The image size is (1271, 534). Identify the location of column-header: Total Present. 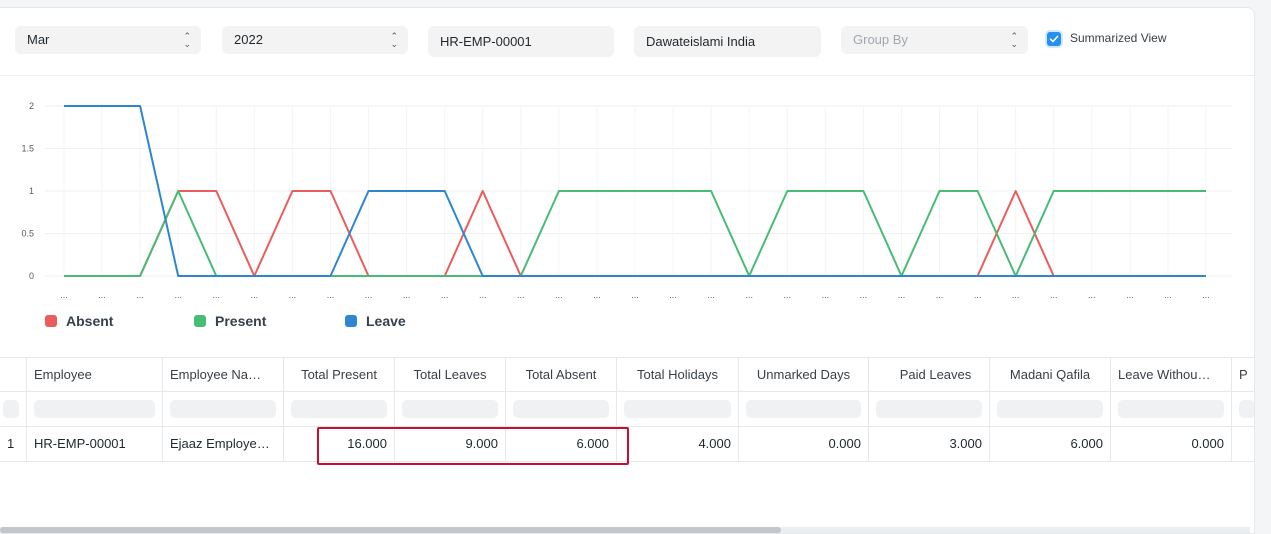
(339, 374).